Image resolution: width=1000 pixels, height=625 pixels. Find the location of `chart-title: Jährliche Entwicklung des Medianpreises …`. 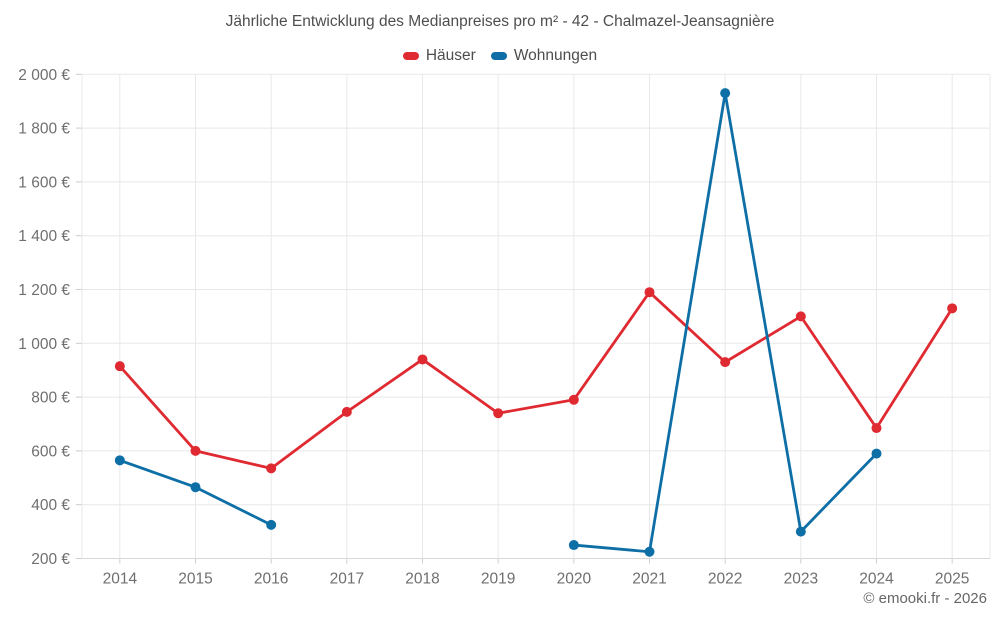

chart-title: Jährliche Entwicklung des Medianpreises … is located at coordinates (500, 21).